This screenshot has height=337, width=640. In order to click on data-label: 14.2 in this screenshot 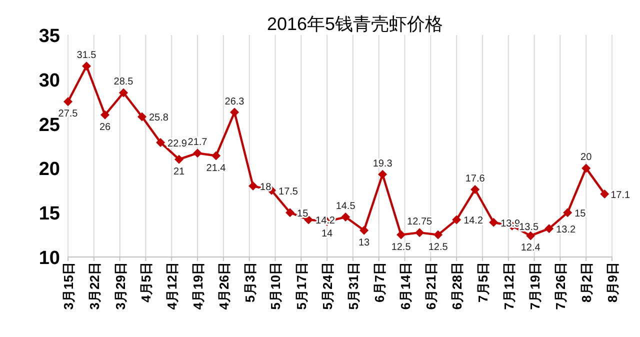, I will do `click(474, 221)`.